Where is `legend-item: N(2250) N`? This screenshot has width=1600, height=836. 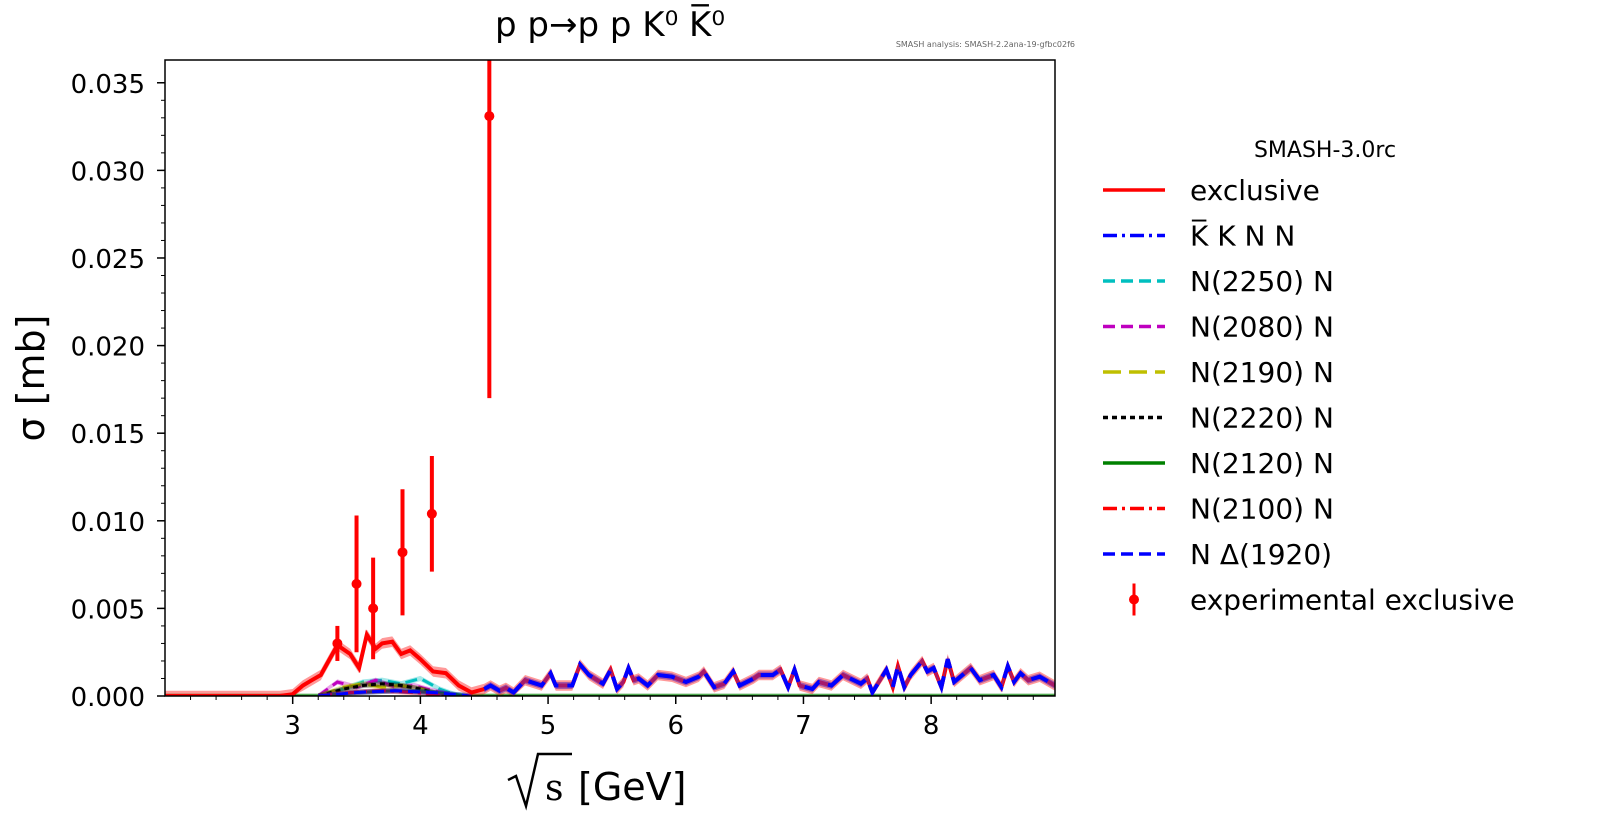 legend-item: N(2250) N is located at coordinates (1218, 281).